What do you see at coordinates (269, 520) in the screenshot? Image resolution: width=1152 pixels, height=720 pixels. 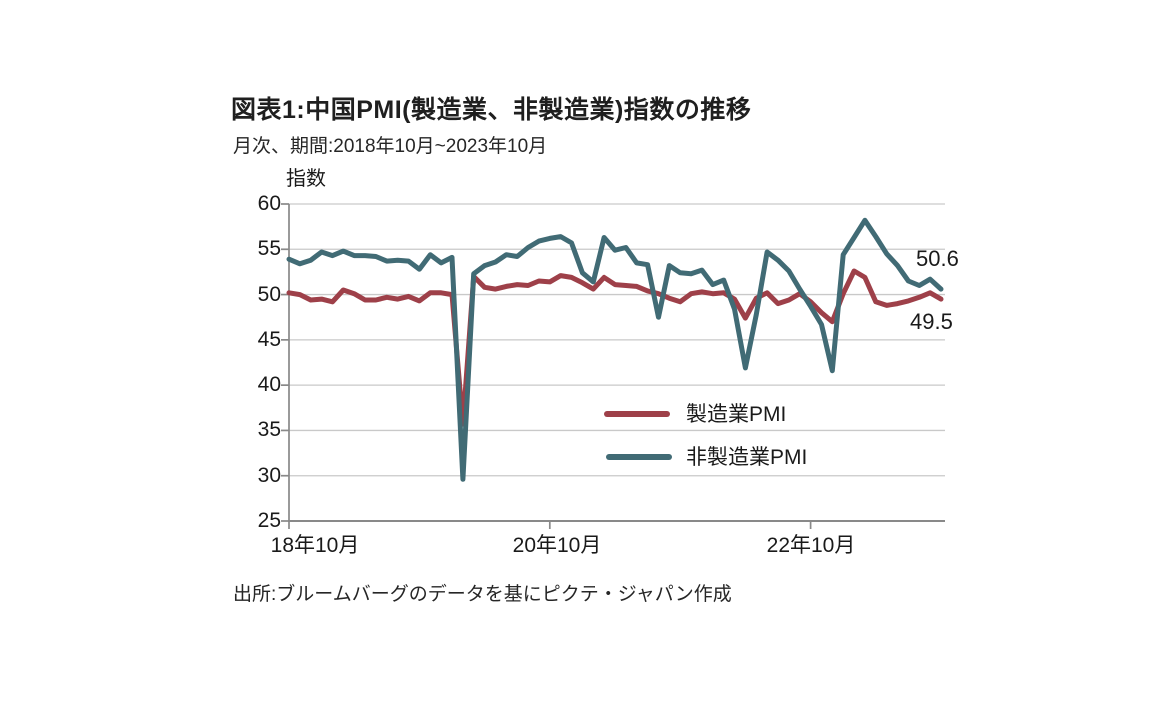 I see `y-tick-label: 25` at bounding box center [269, 520].